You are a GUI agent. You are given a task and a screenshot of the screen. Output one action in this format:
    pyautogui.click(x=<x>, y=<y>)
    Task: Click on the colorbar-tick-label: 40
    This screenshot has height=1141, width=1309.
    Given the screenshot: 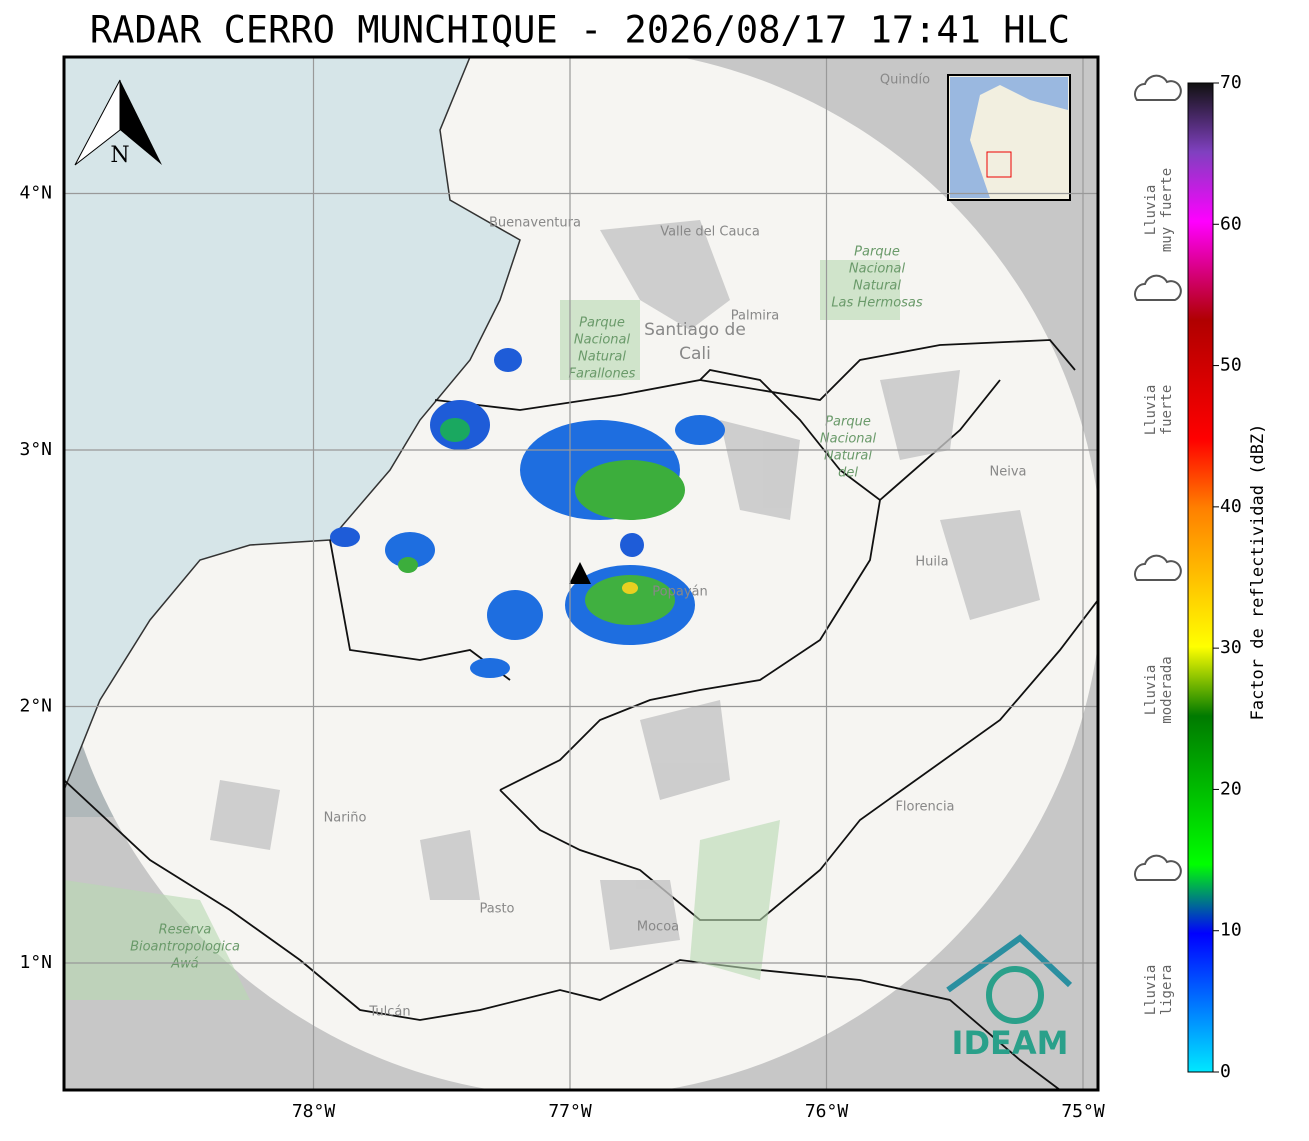 What is the action you would take?
    pyautogui.click(x=1231, y=506)
    